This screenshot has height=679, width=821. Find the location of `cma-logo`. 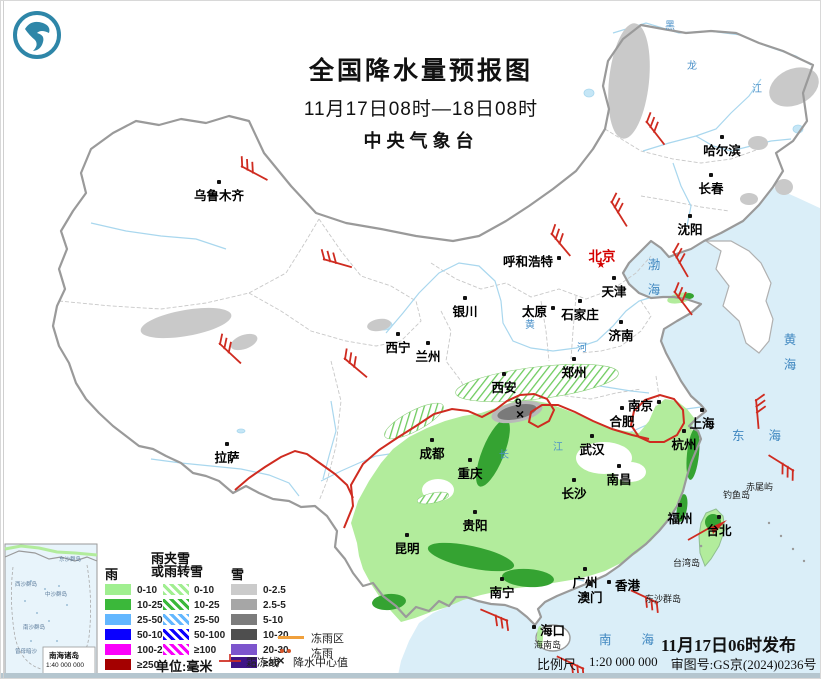

cma-logo is located at coordinates (37, 35).